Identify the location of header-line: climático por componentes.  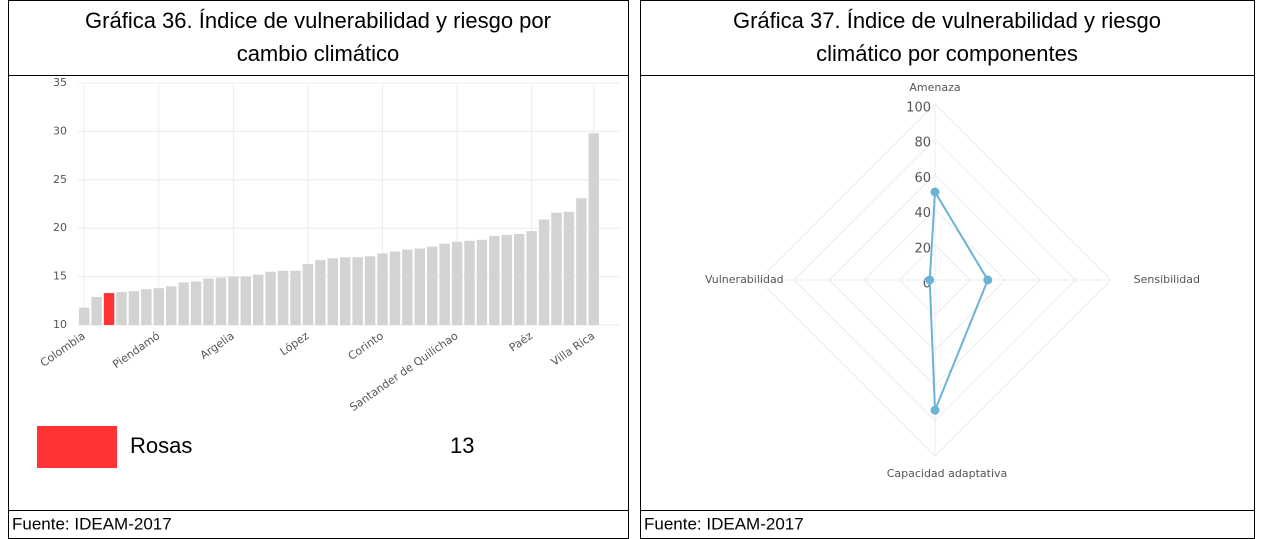
(947, 53).